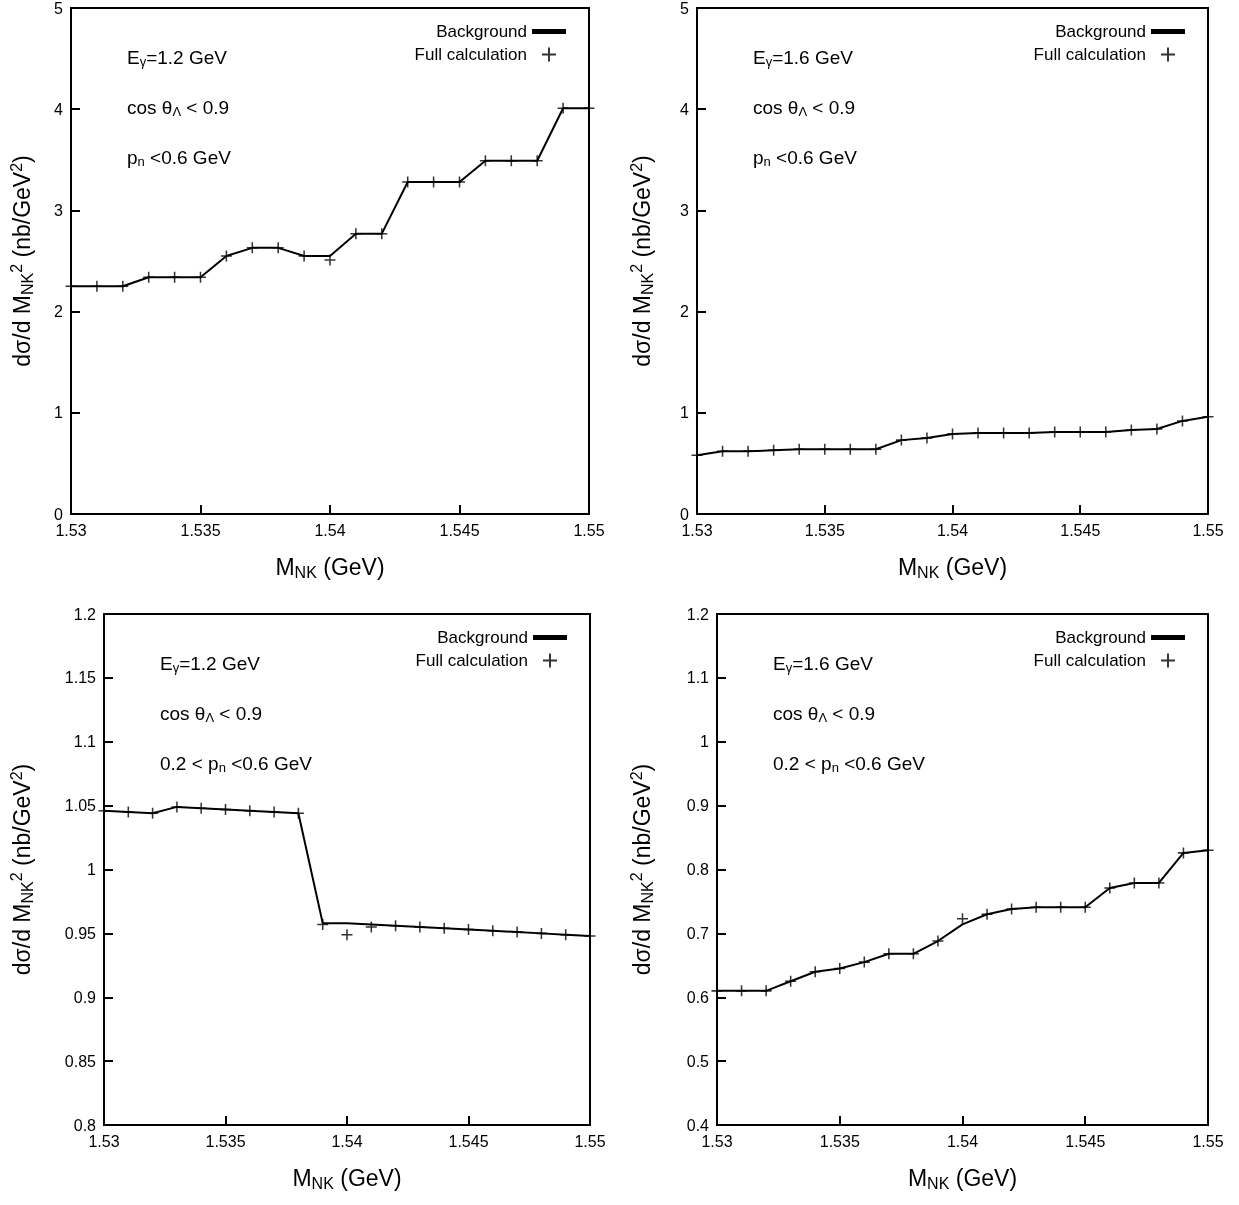 This screenshot has width=1239, height=1205. What do you see at coordinates (80, 933) in the screenshot?
I see `y-tick-label: 0.95` at bounding box center [80, 933].